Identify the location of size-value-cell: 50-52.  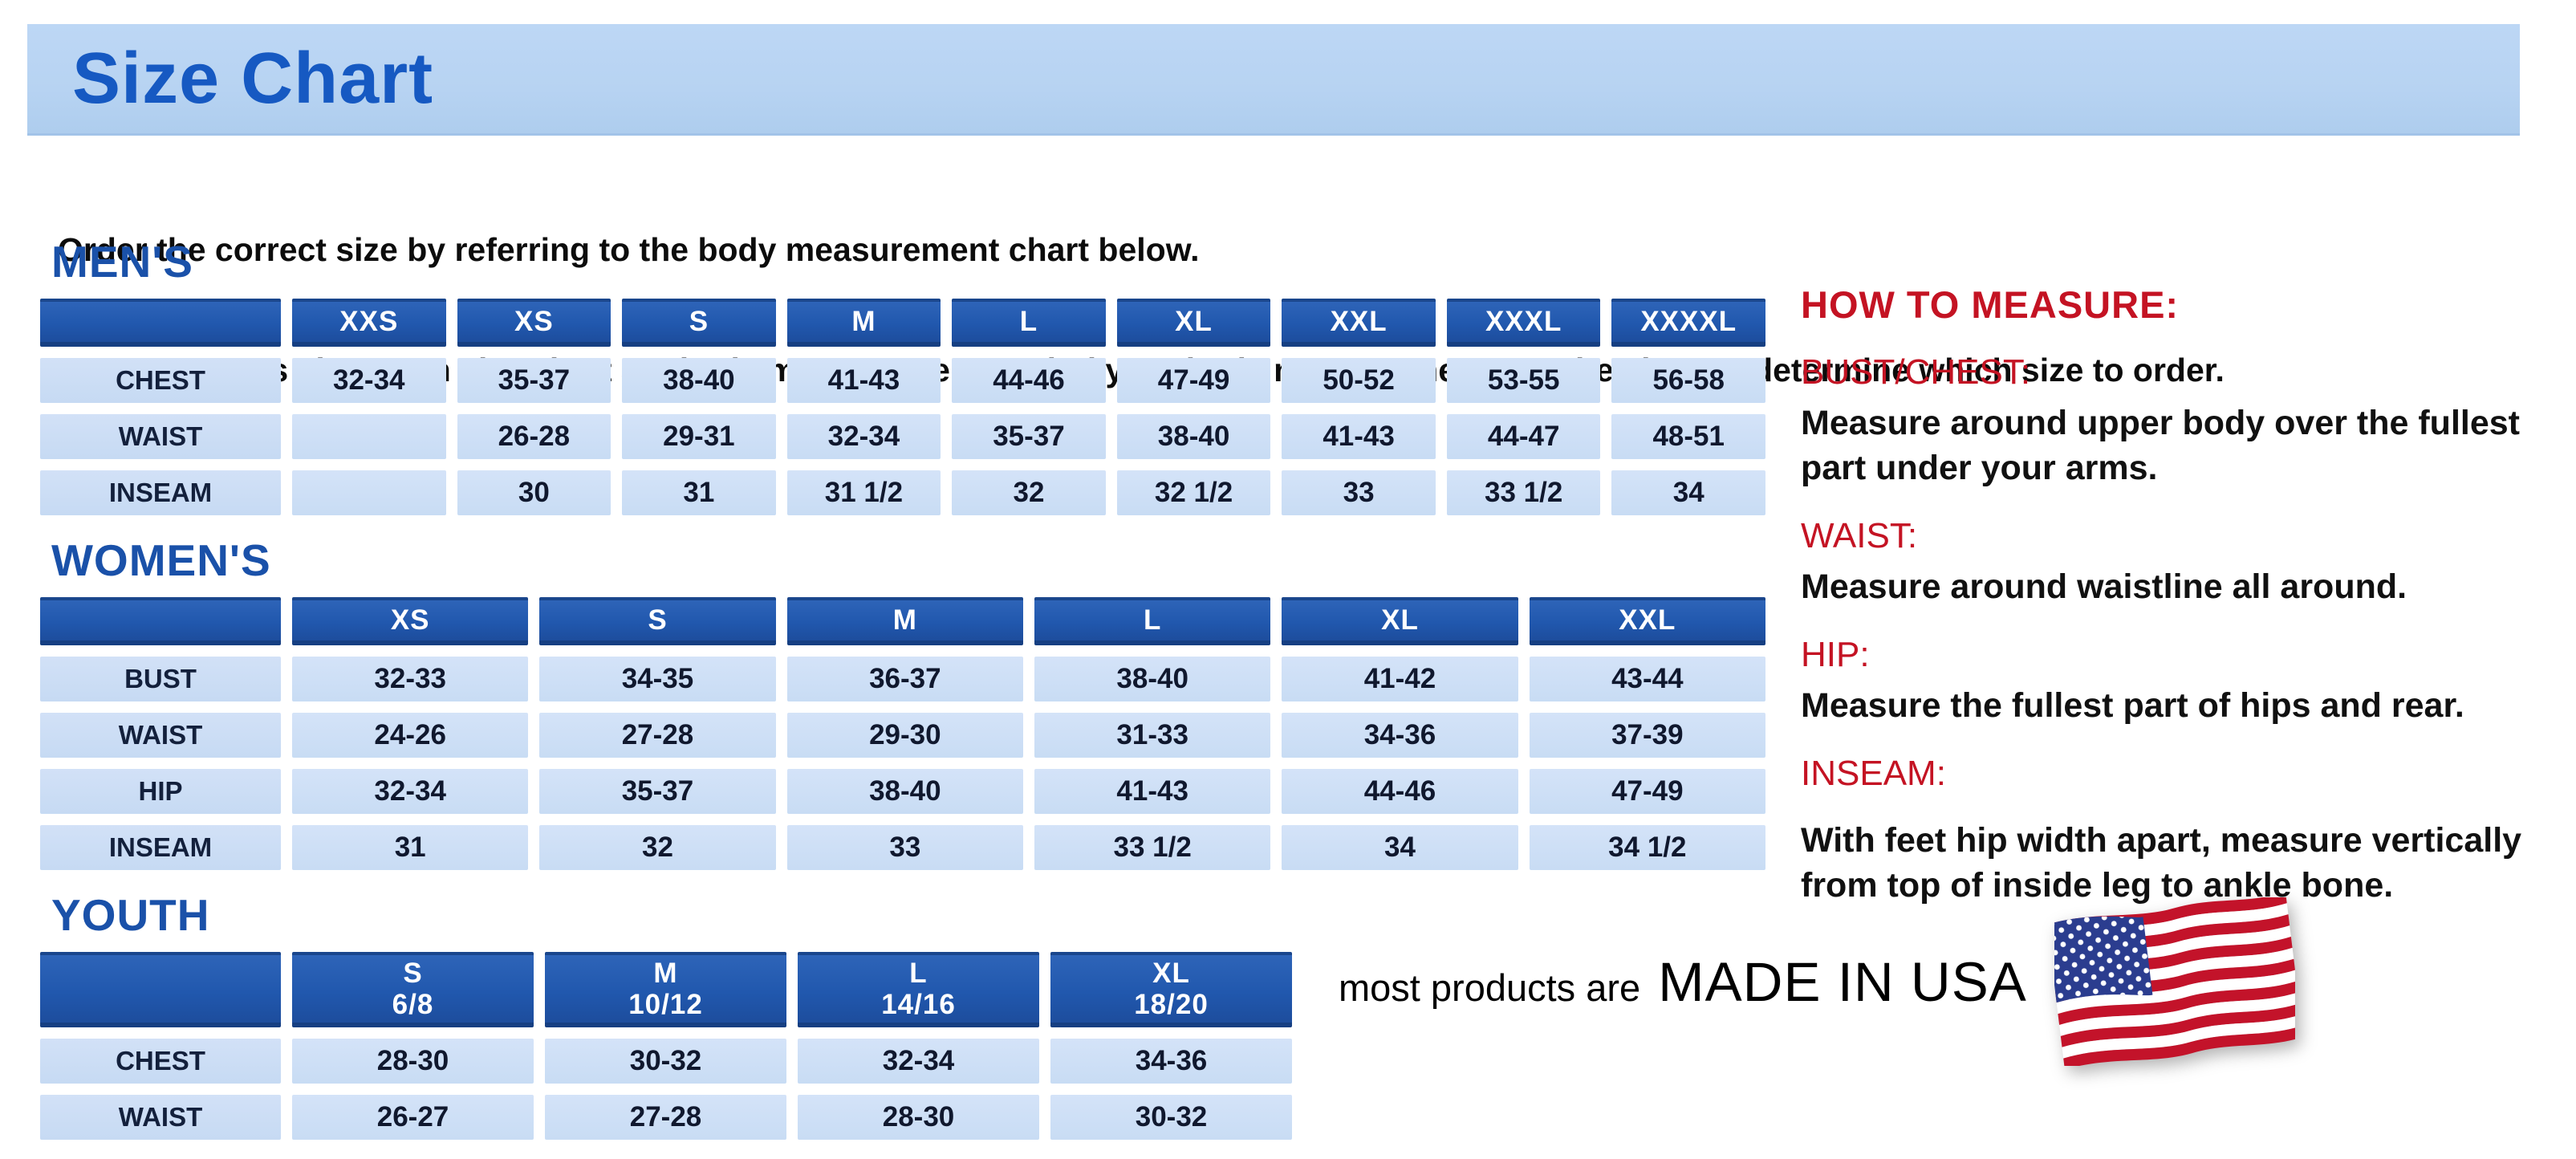
(1359, 381).